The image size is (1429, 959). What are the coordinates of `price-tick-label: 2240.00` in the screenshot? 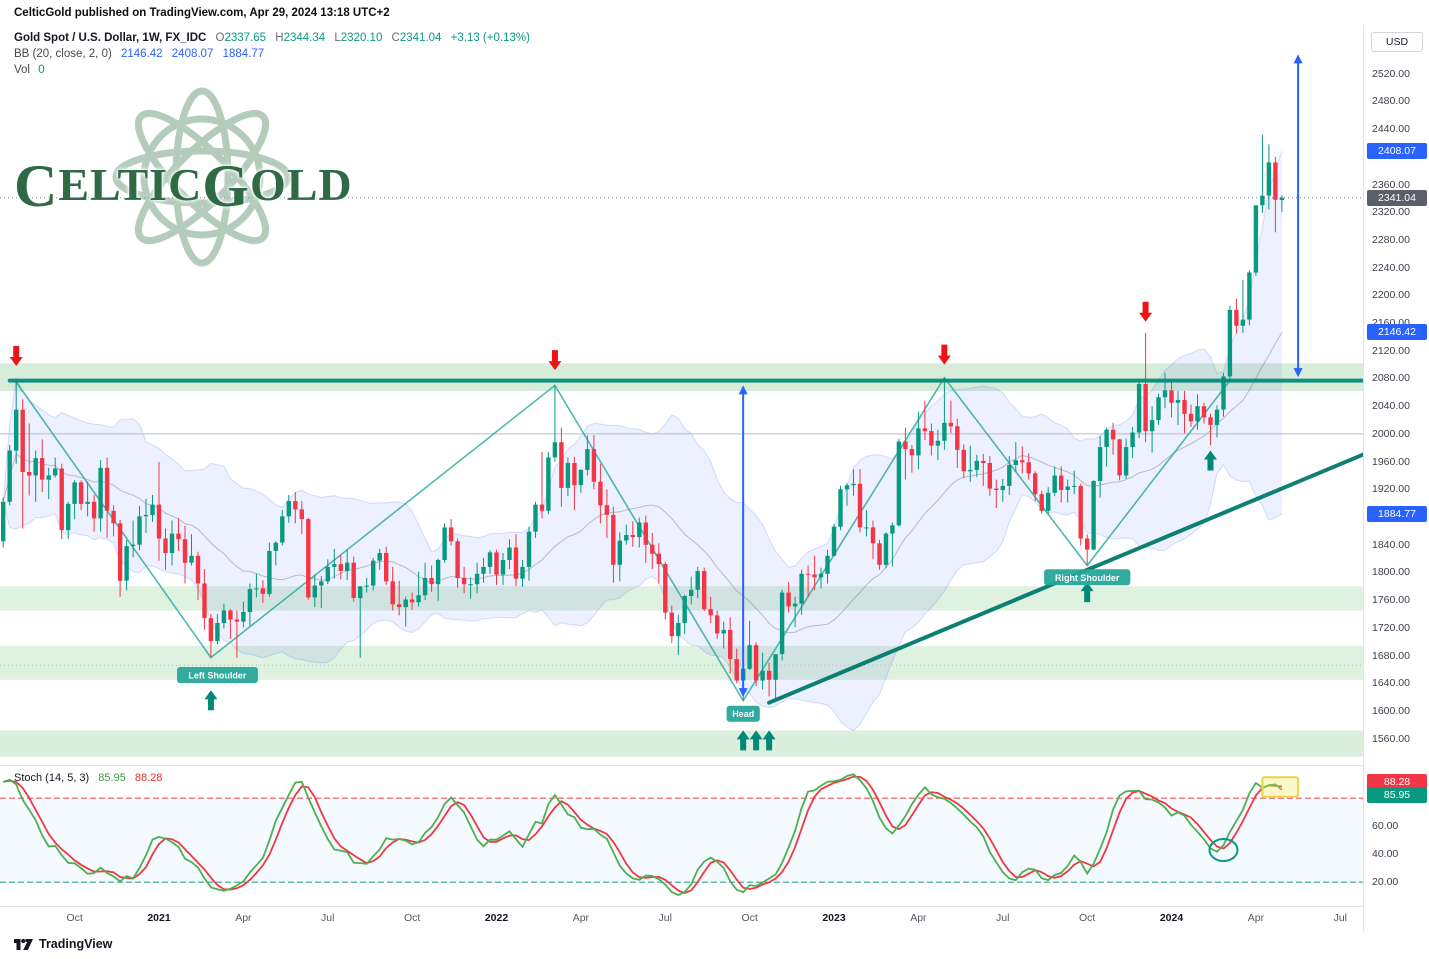 It's located at (1391, 267).